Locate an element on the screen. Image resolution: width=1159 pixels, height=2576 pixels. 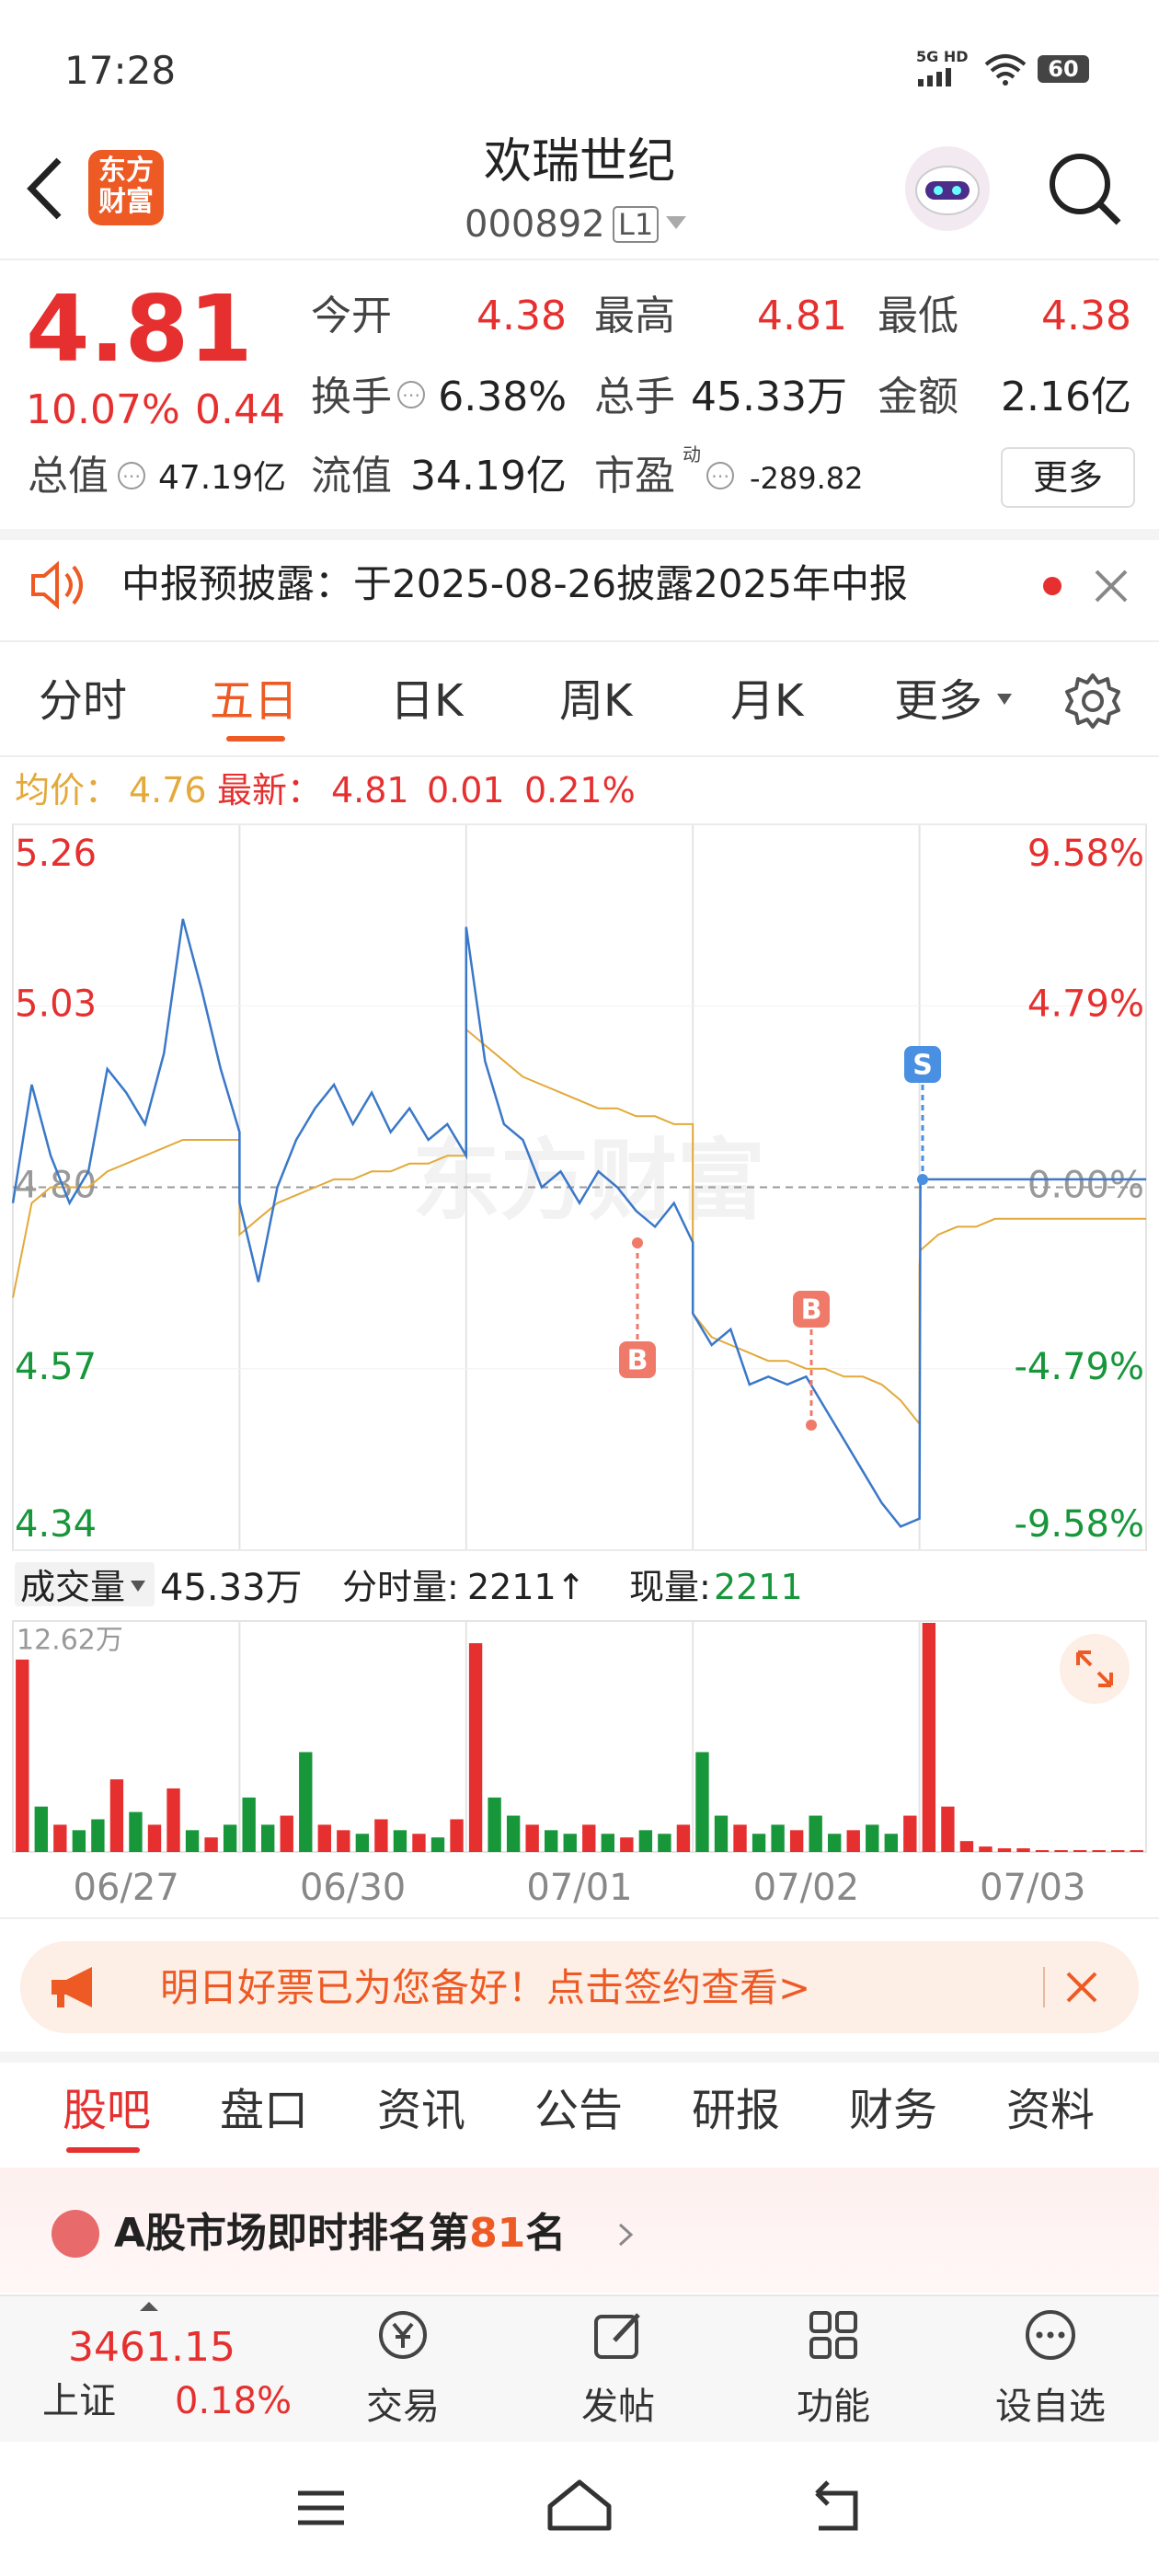
stock-name: 欢瑞世纪 is located at coordinates (579, 162).